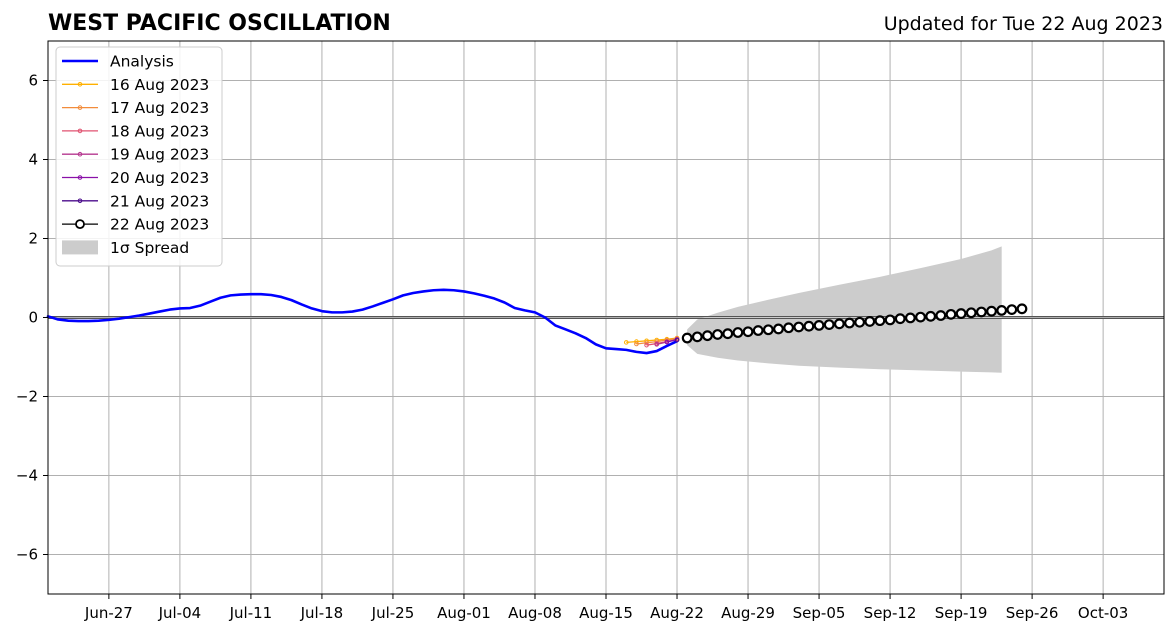 The height and width of the screenshot is (633, 1176). I want to click on x-tick-label: Aug-22, so click(677, 613).